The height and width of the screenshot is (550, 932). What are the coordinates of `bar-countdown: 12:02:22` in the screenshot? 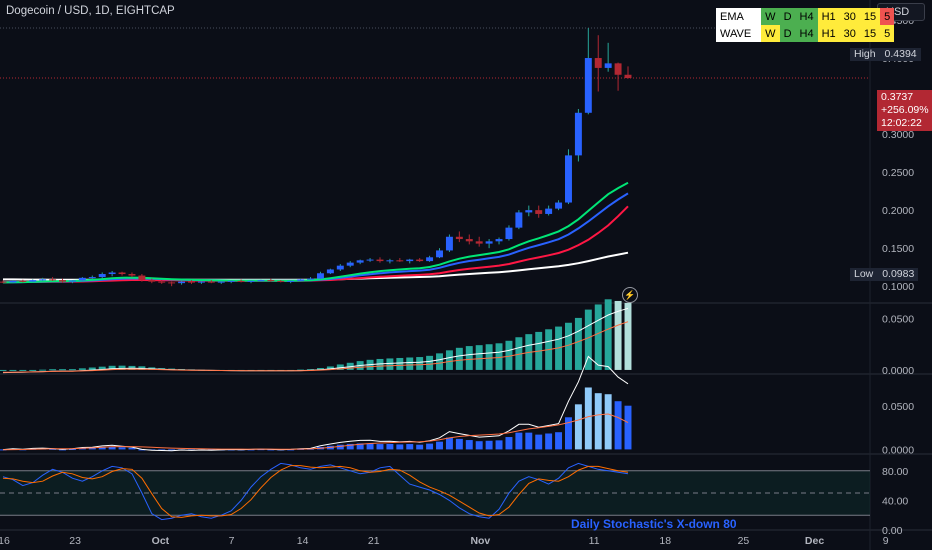 It's located at (905, 123).